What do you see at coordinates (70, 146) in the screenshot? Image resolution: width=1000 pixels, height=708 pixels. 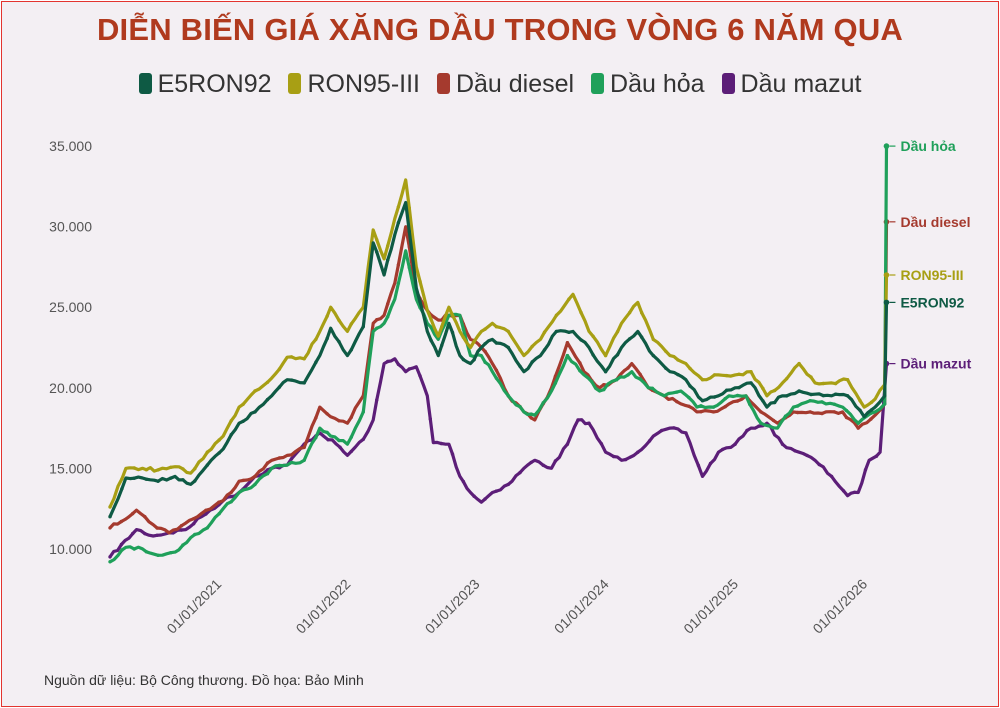 I see `y-tick-label: 35.000` at bounding box center [70, 146].